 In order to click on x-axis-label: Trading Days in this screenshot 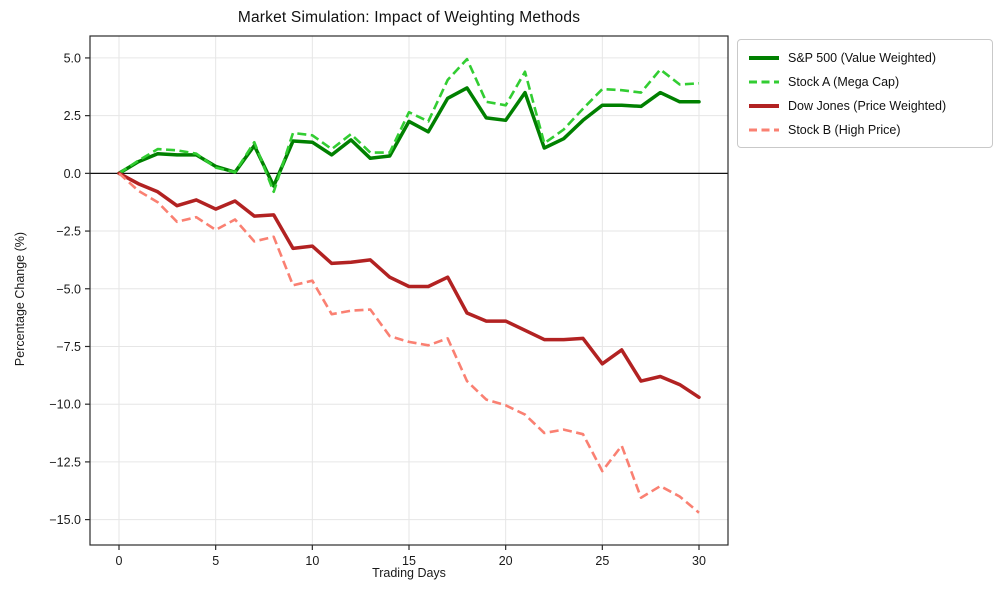, I will do `click(409, 573)`.